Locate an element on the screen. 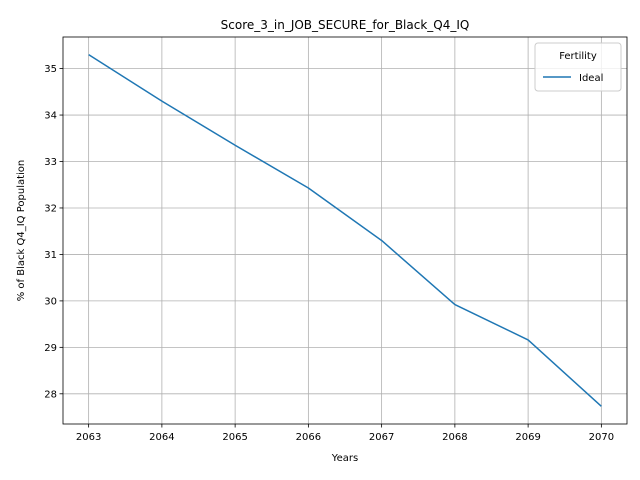  x-tick-label: 2066 is located at coordinates (308, 437).